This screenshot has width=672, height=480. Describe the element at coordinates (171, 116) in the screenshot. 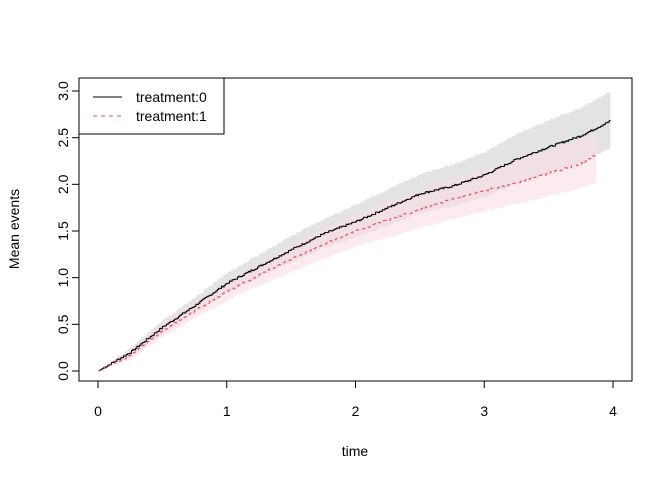

I see `legend-label: treatment:1` at that location.